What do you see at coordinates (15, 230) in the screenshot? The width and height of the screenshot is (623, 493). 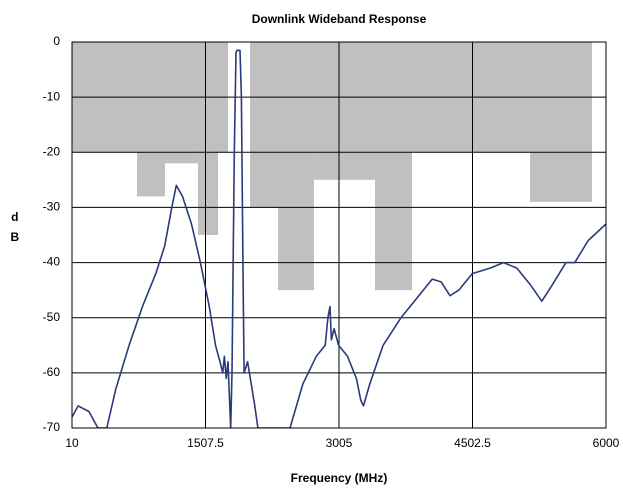 I see `y-axis-label: dB` at bounding box center [15, 230].